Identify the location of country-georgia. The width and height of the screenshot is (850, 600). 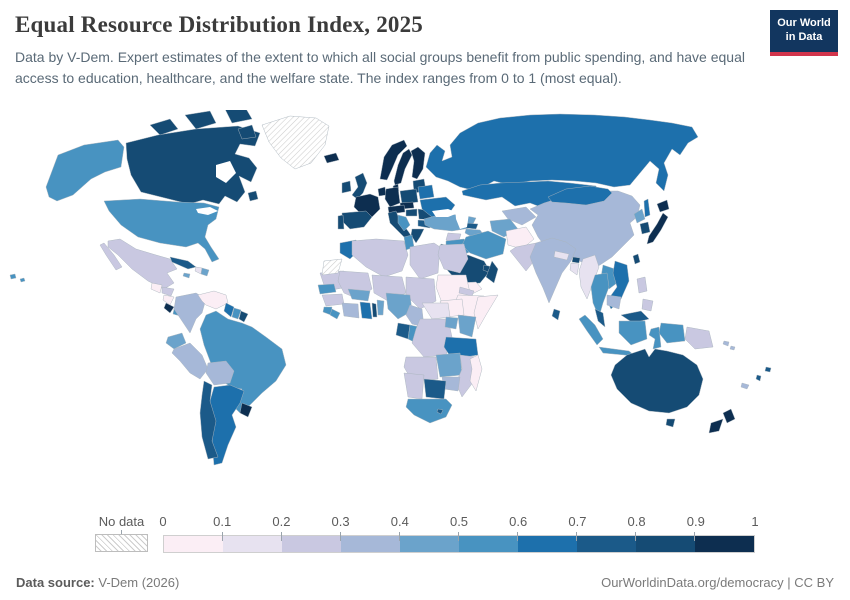
(472, 226).